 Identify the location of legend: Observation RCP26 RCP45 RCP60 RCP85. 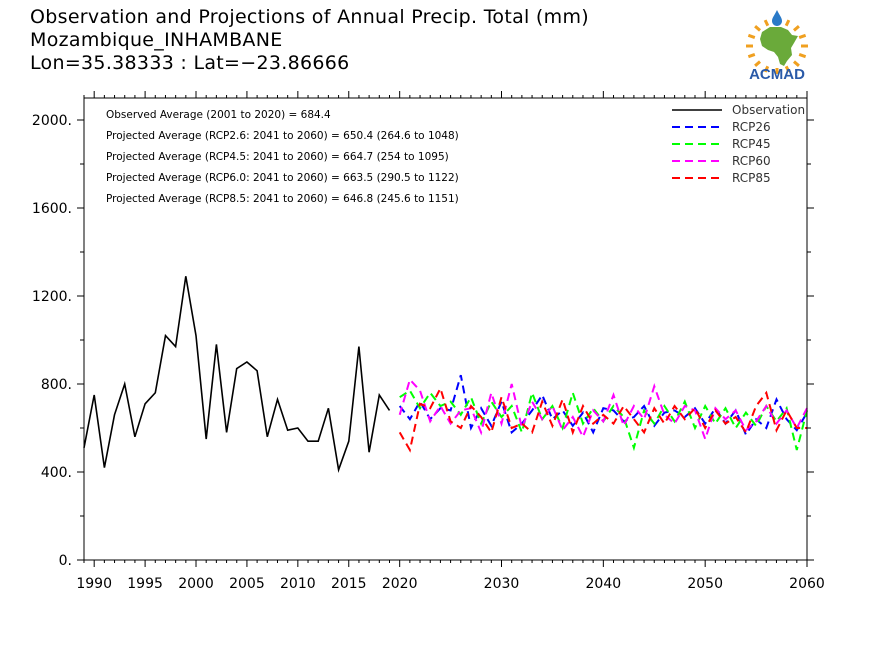
(738, 144).